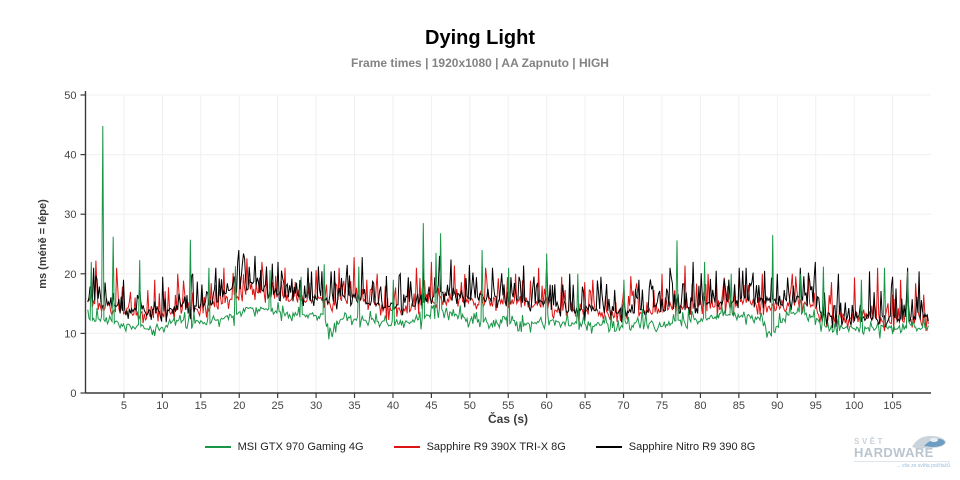 This screenshot has width=960, height=480. Describe the element at coordinates (869, 441) in the screenshot. I see `watermark-line1: SVĚT` at that location.